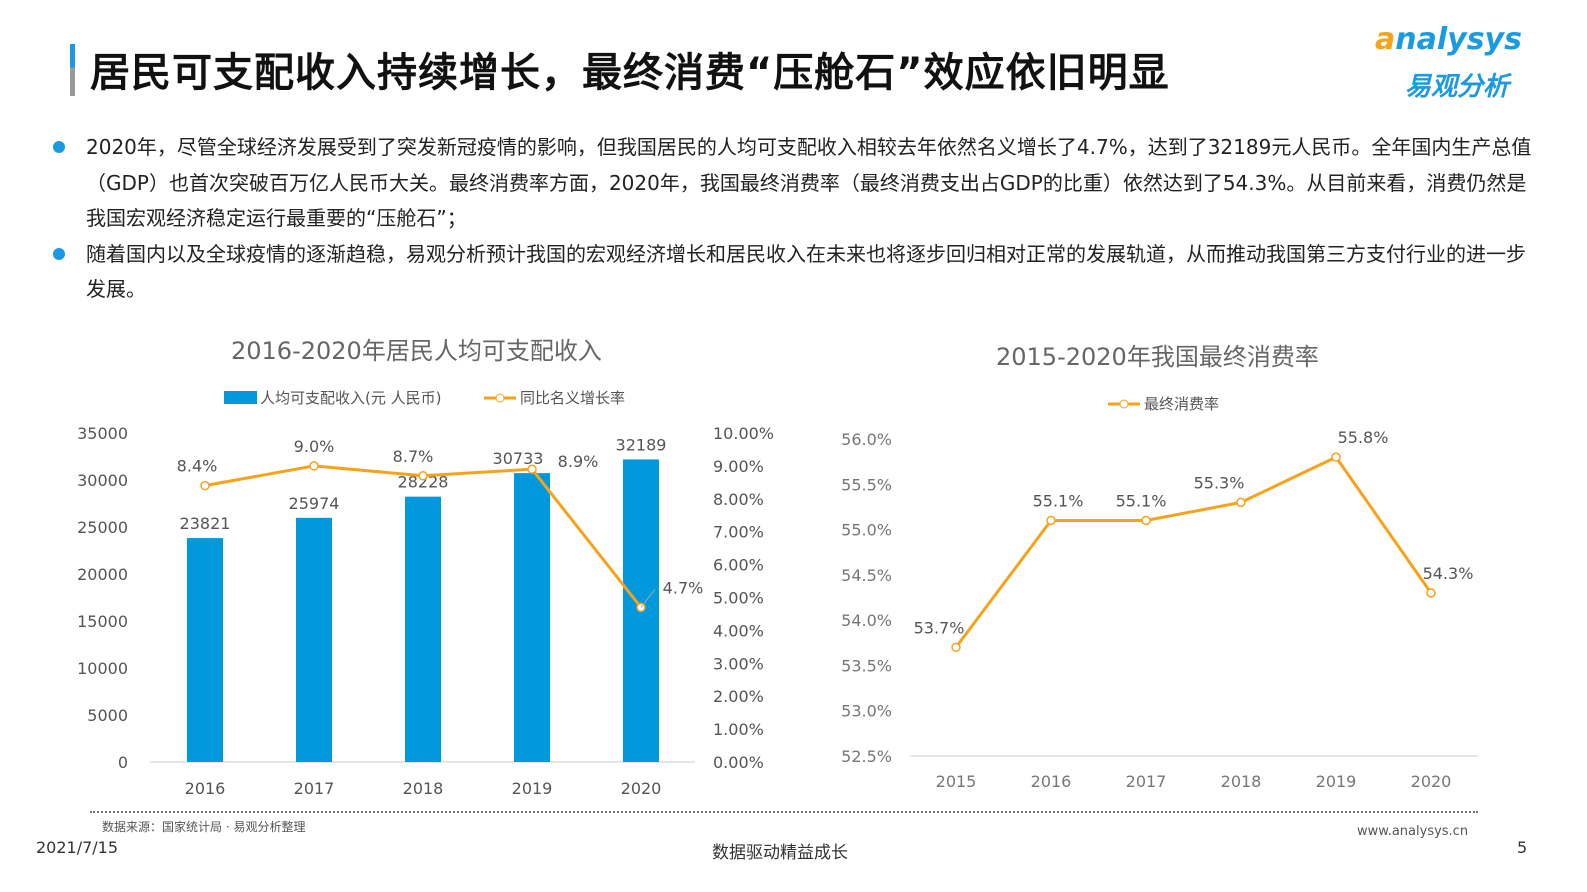  Describe the element at coordinates (738, 598) in the screenshot. I see `right-axis-tick: 5.00%` at that location.